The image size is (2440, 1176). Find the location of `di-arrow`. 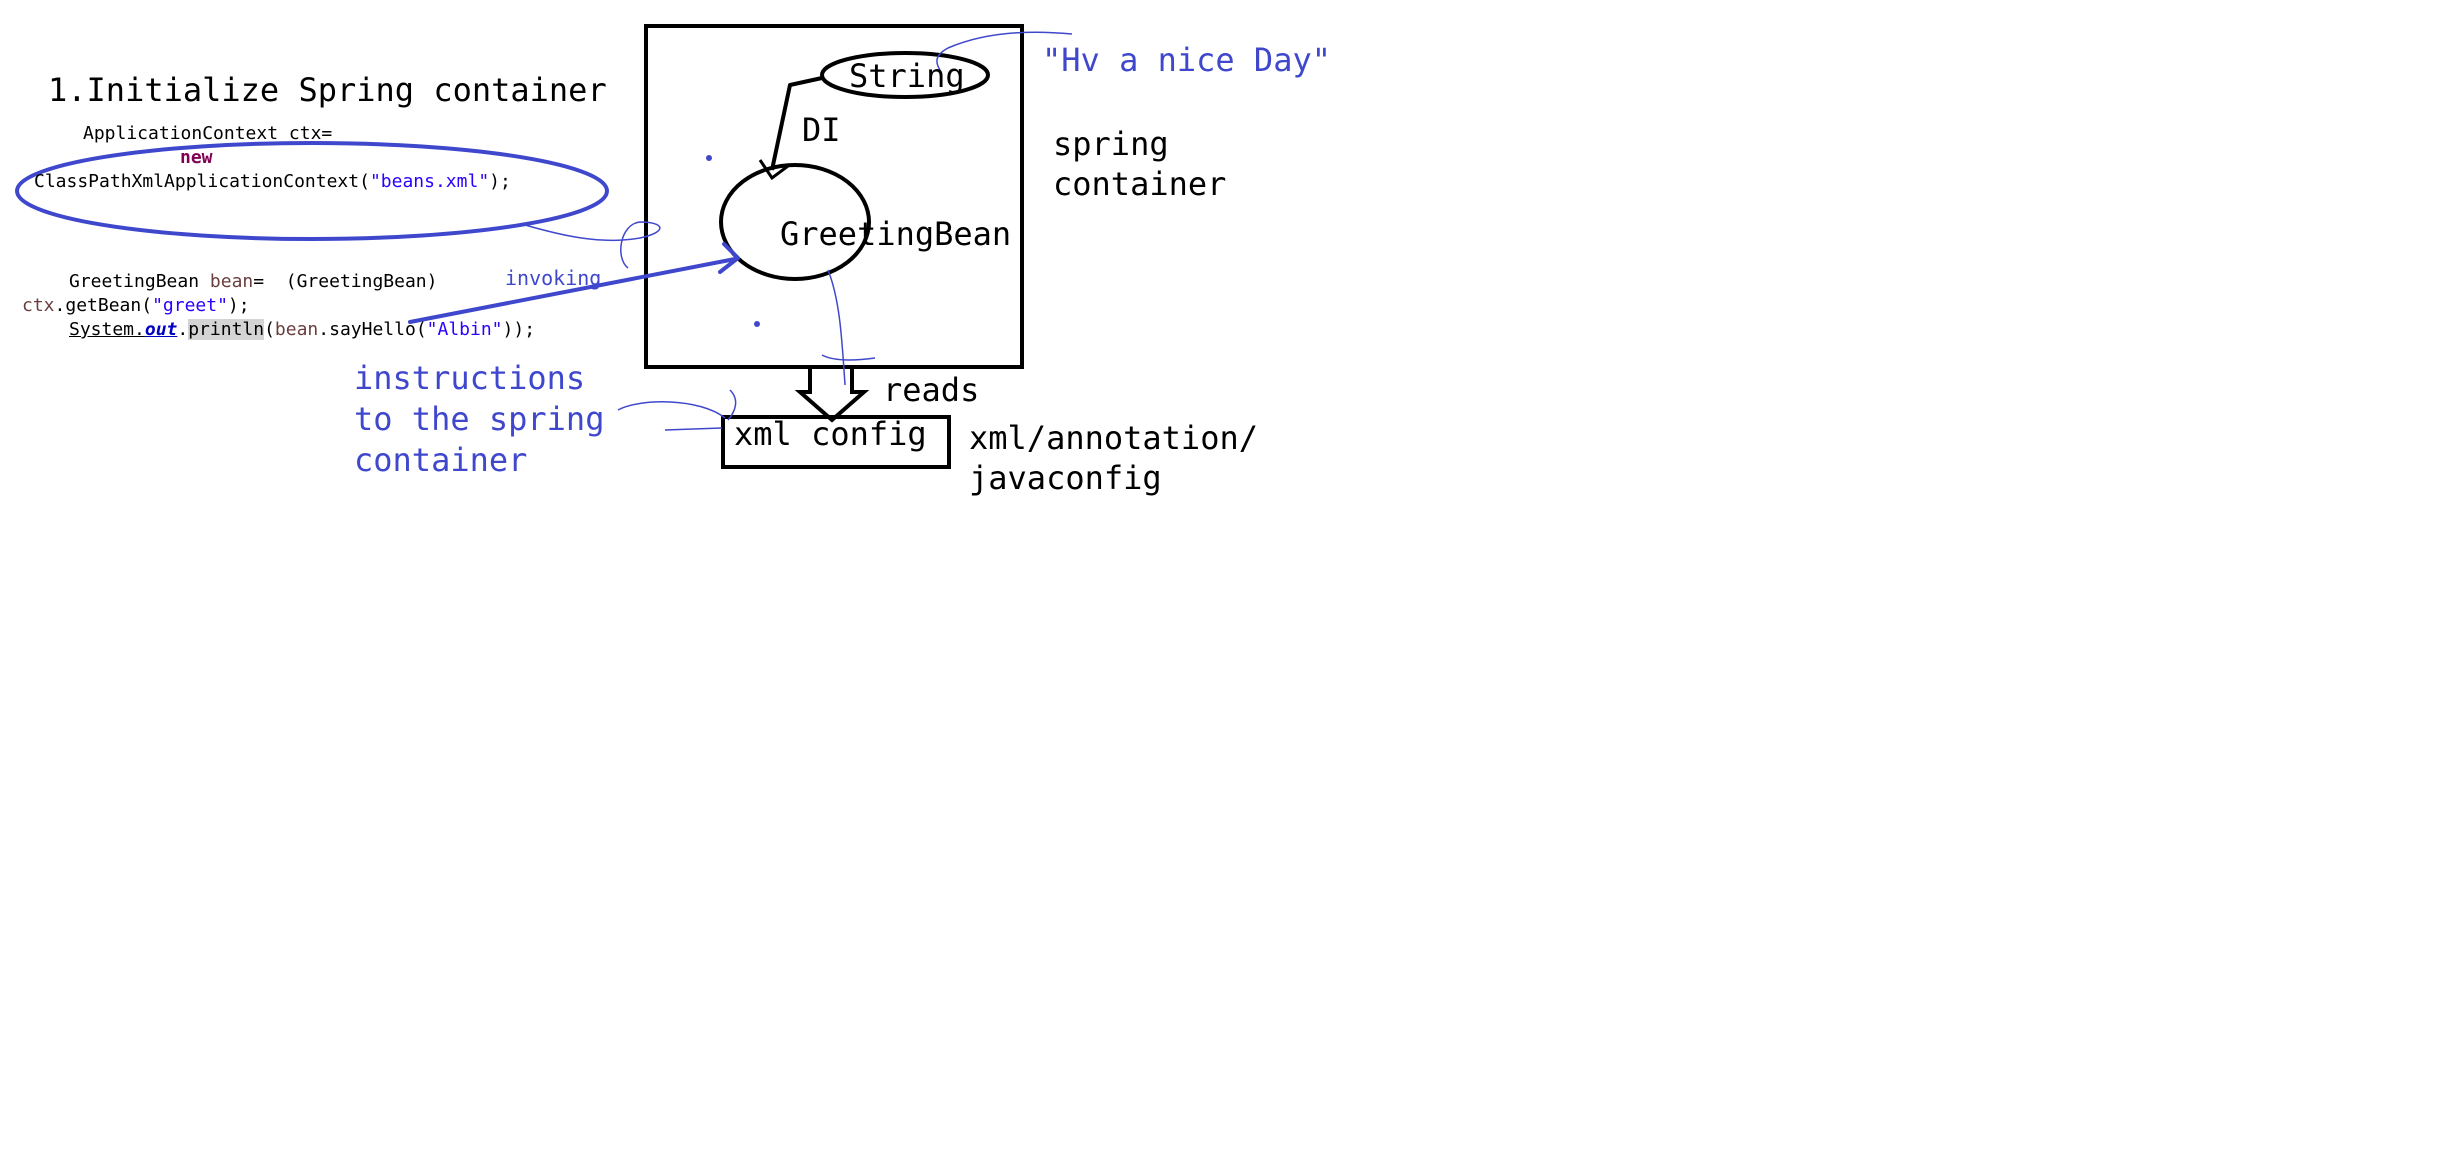

di-arrow is located at coordinates (796, 123).